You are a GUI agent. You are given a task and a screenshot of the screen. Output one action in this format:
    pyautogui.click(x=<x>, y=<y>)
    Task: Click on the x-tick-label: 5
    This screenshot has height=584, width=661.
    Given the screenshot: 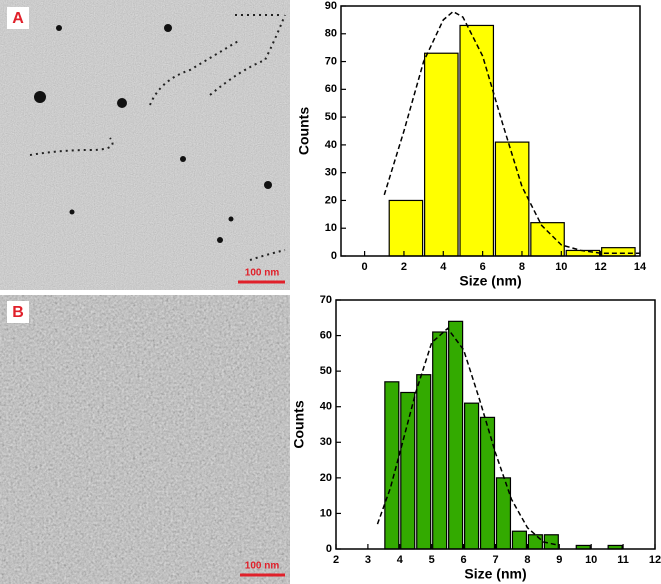 What is the action you would take?
    pyautogui.click(x=432, y=560)
    